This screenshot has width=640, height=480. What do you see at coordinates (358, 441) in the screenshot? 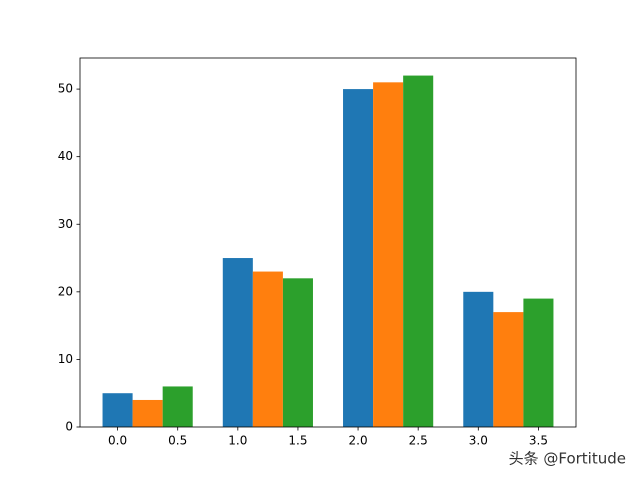
I see `x-tick-label: 2.0` at bounding box center [358, 441].